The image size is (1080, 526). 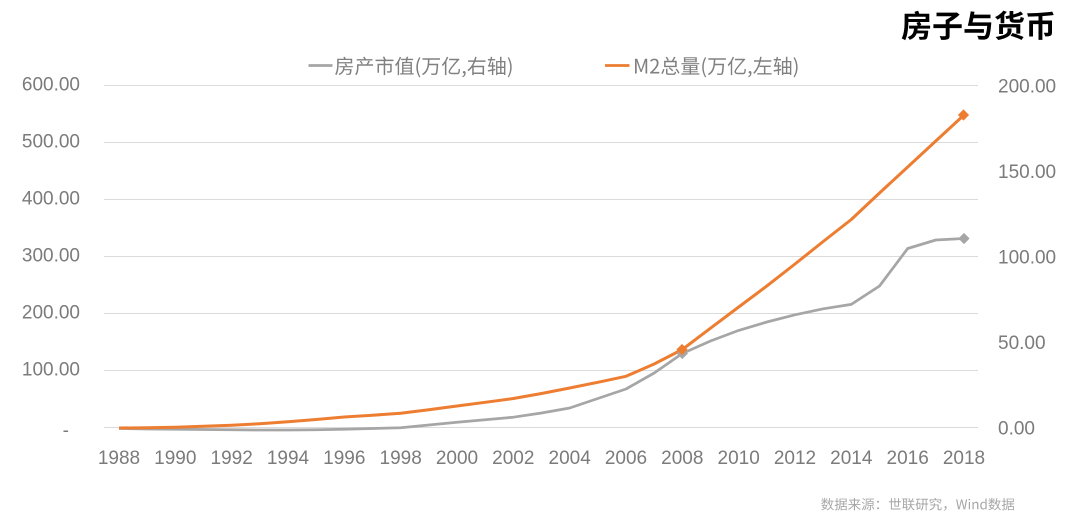 What do you see at coordinates (1022, 343) in the screenshot?
I see `svg-text: 50.00` at bounding box center [1022, 343].